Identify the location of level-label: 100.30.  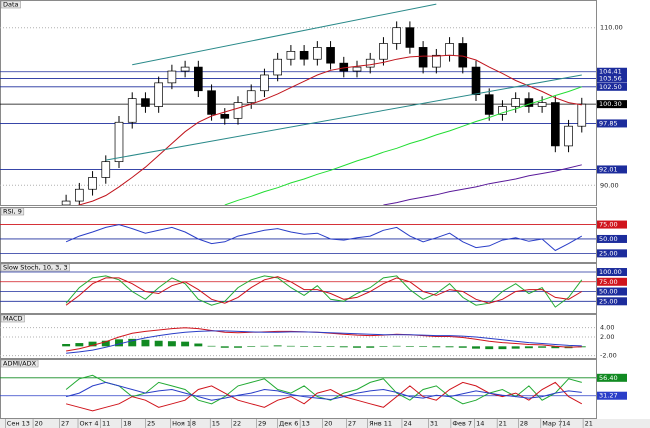
(610, 104).